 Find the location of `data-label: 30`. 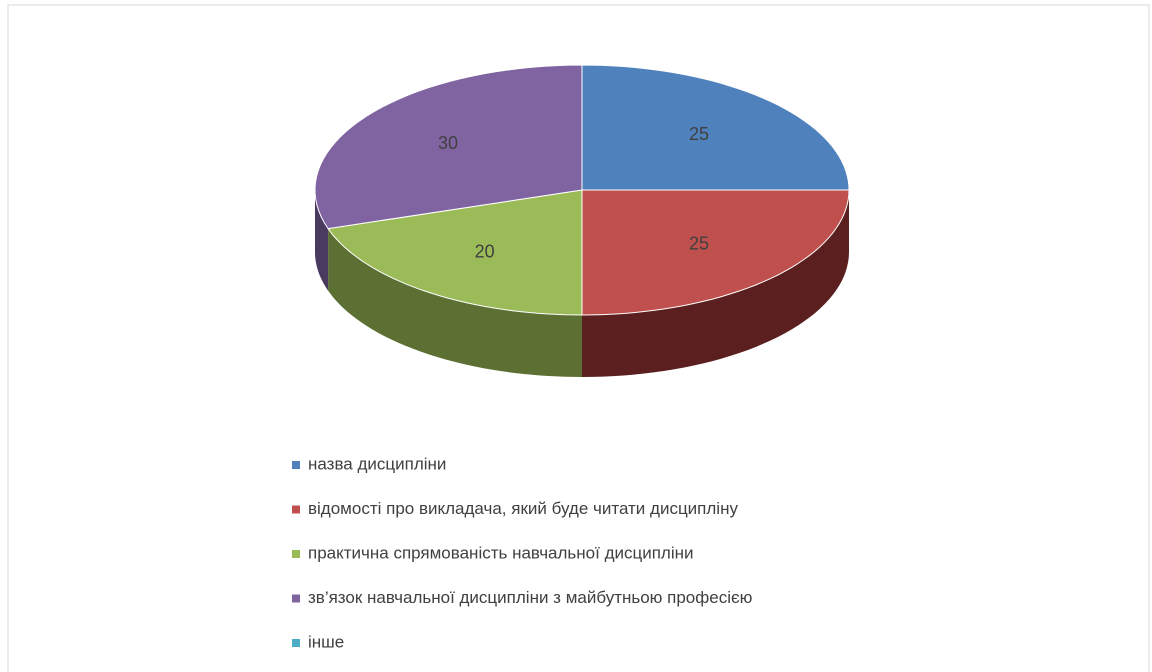

data-label: 30 is located at coordinates (448, 143).